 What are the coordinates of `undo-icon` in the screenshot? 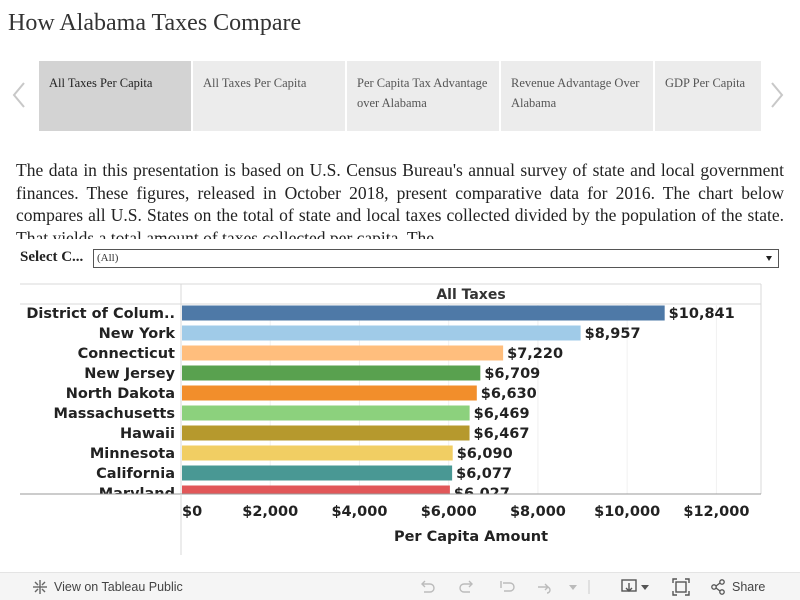 It's located at (427, 587).